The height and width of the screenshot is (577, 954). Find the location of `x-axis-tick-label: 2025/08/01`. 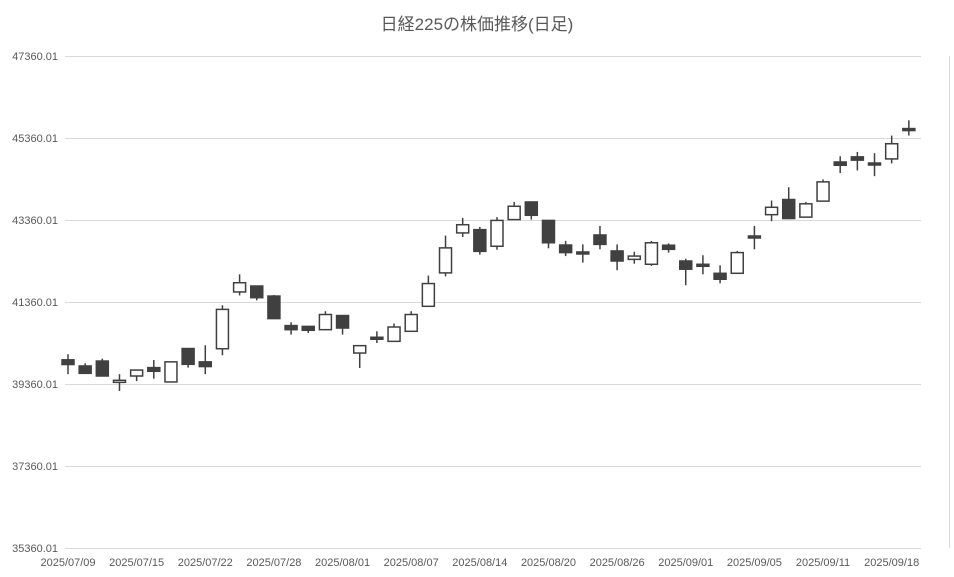

x-axis-tick-label: 2025/08/01 is located at coordinates (342, 563).